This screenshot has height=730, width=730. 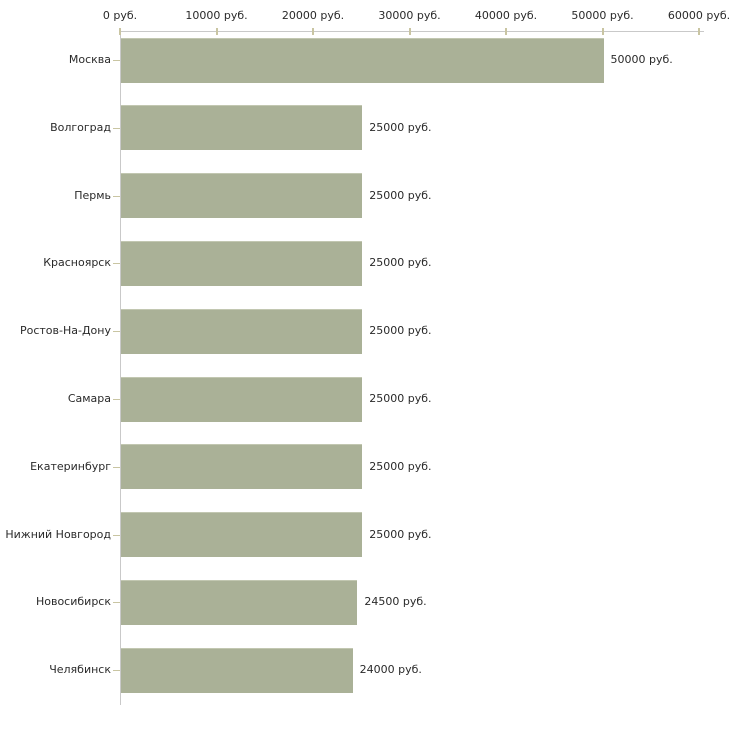 I want to click on y-axis-line, so click(x=120, y=368).